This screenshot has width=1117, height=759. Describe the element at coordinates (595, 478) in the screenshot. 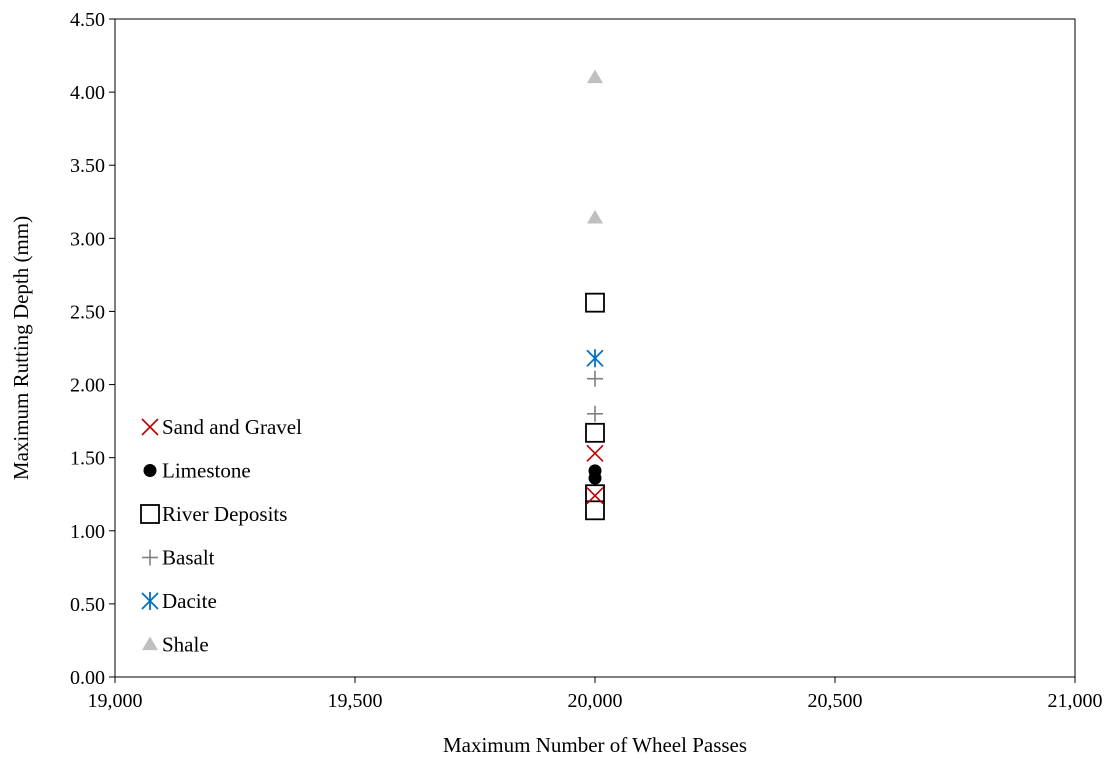

I see `limestone-point` at that location.